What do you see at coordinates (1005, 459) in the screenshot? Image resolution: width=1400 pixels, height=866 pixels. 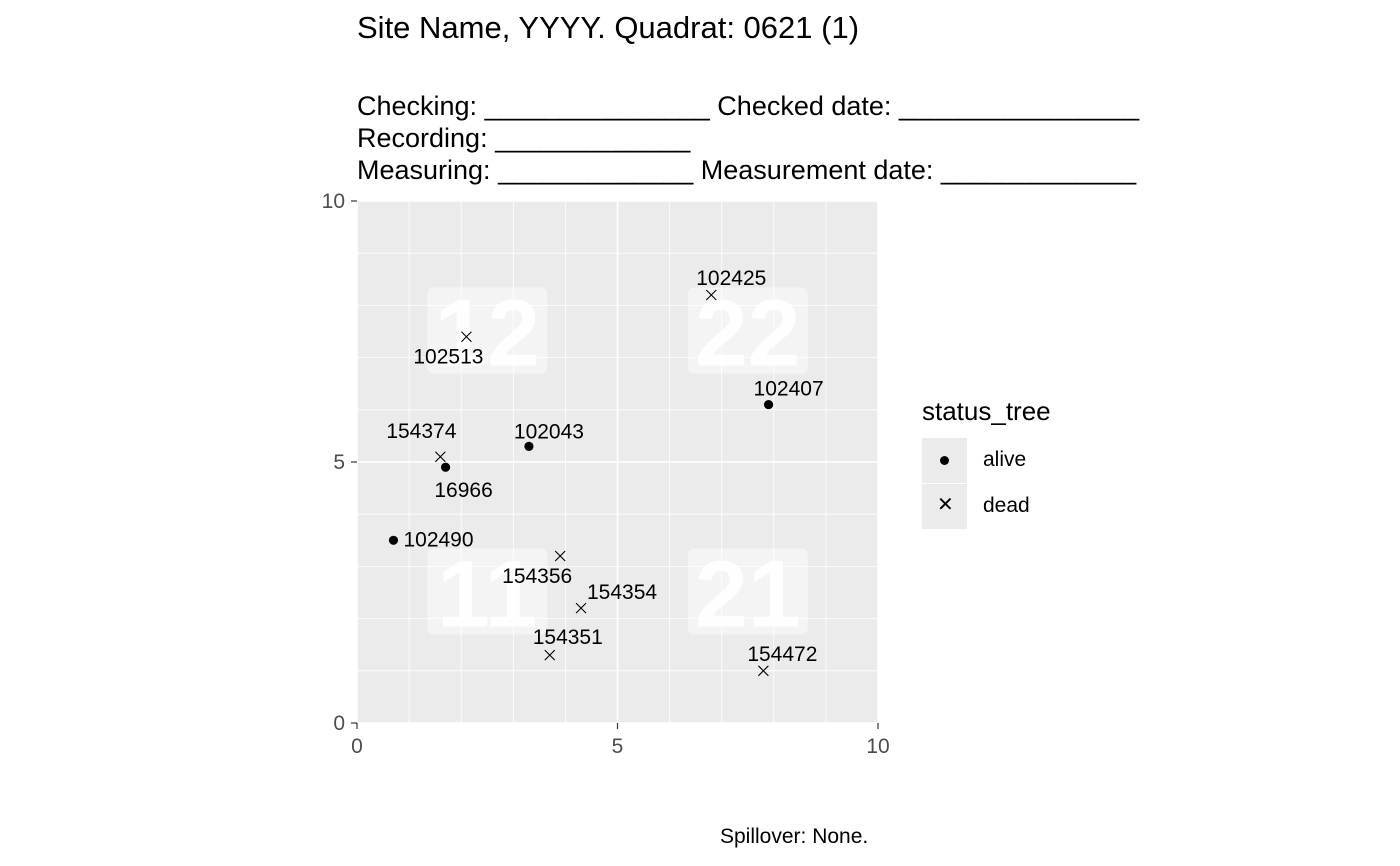 I see `legend-label-alive: alive` at bounding box center [1005, 459].